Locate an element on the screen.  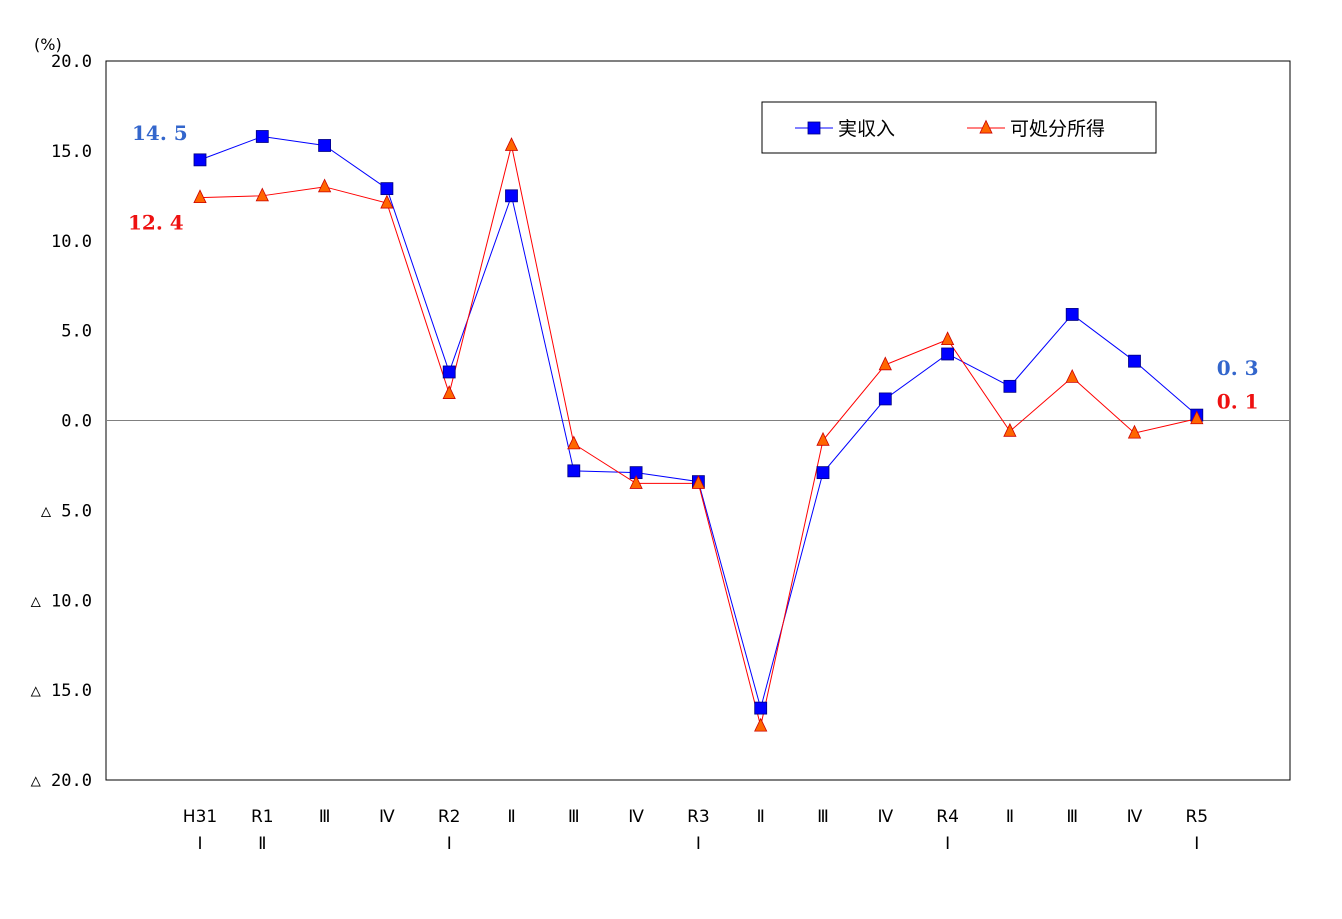
y-tick-label: △ 15.0 is located at coordinates (61, 691).